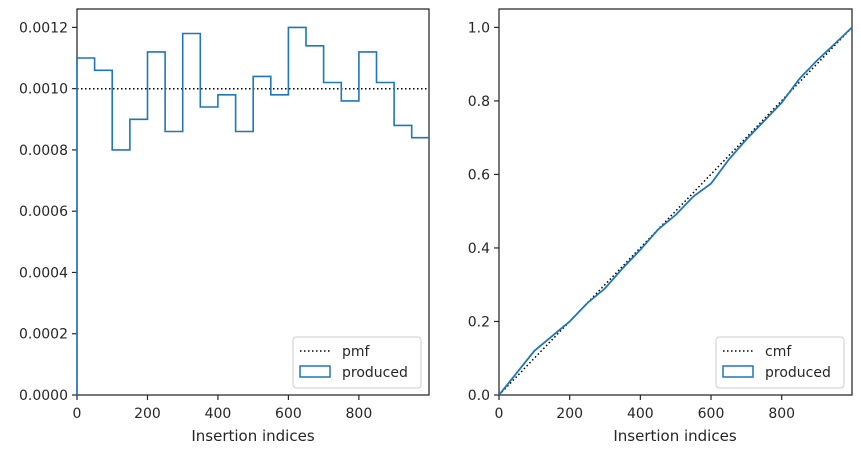  Describe the element at coordinates (43, 273) in the screenshot. I see `y-tick-label: 0.0004` at that location.